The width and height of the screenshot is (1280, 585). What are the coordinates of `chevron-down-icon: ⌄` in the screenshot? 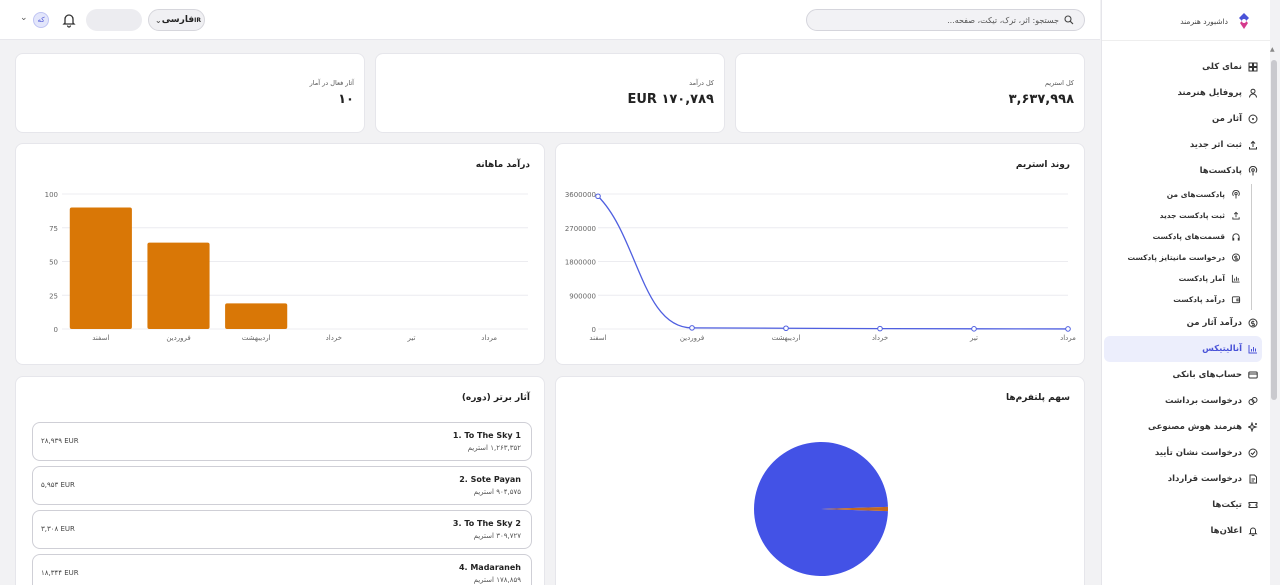 It's located at (24, 18).